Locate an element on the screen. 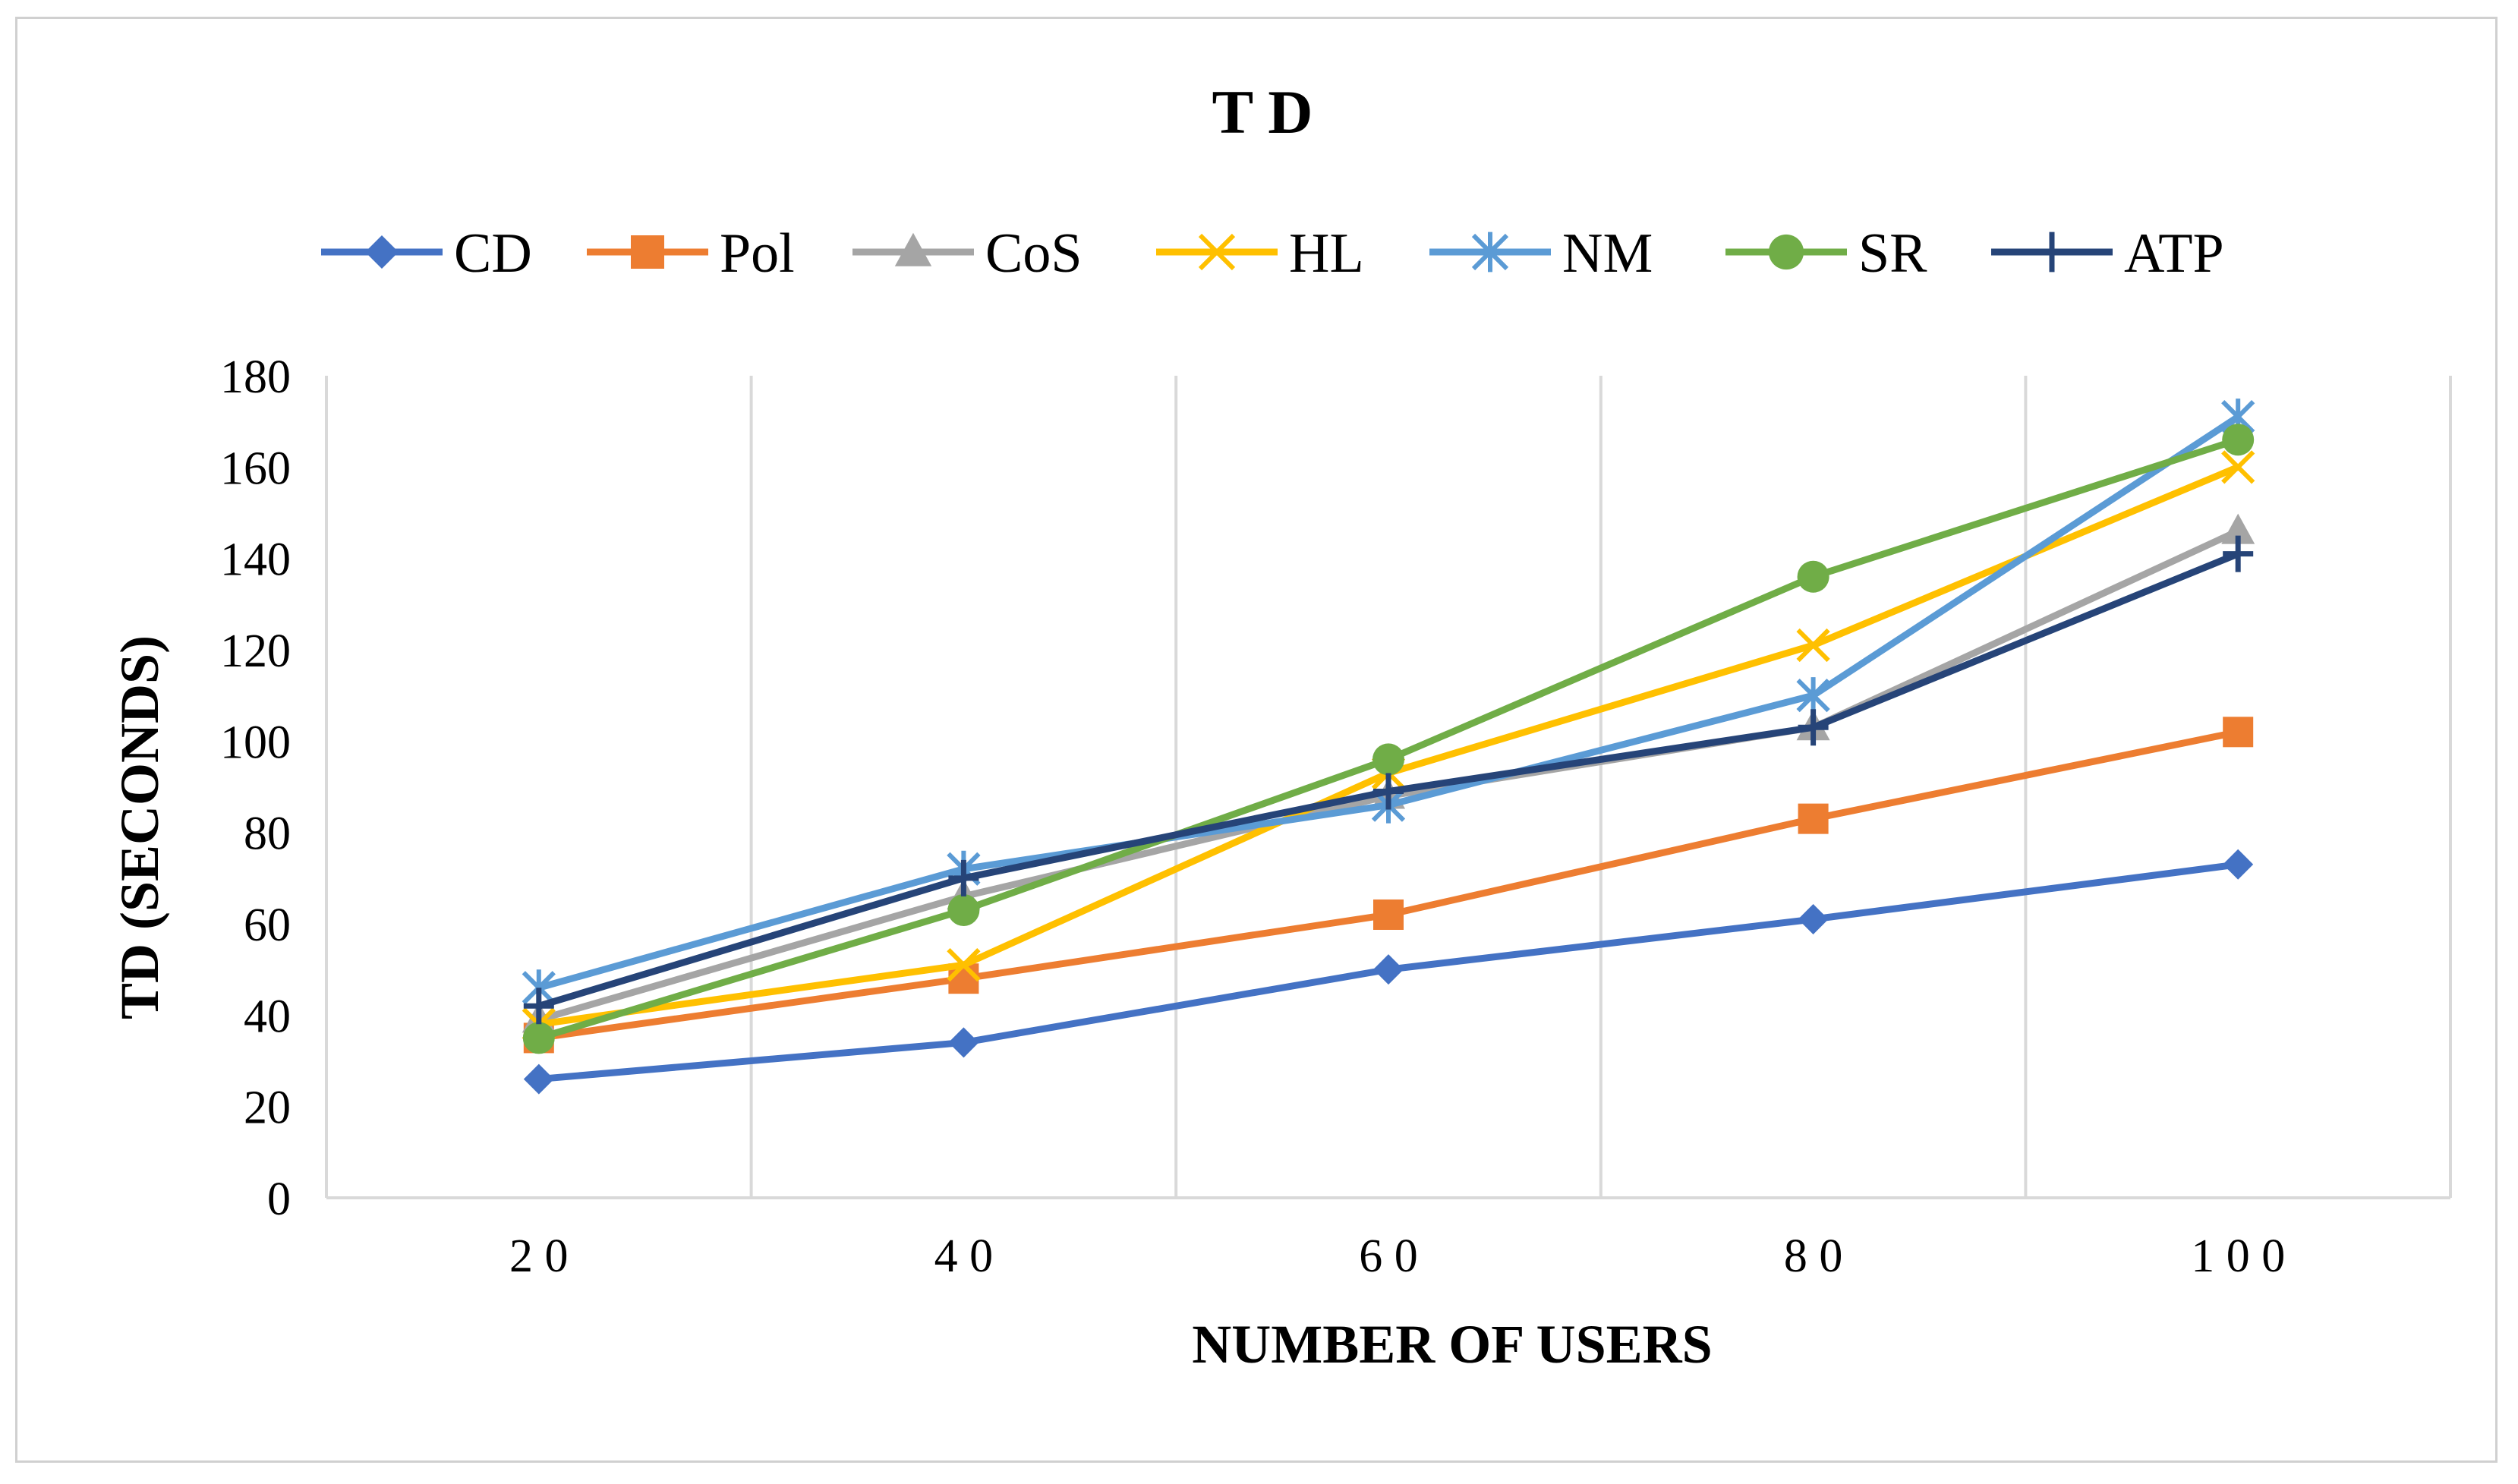 This screenshot has width=2518, height=1484. x-tick-label: 6 0 is located at coordinates (1388, 1256).